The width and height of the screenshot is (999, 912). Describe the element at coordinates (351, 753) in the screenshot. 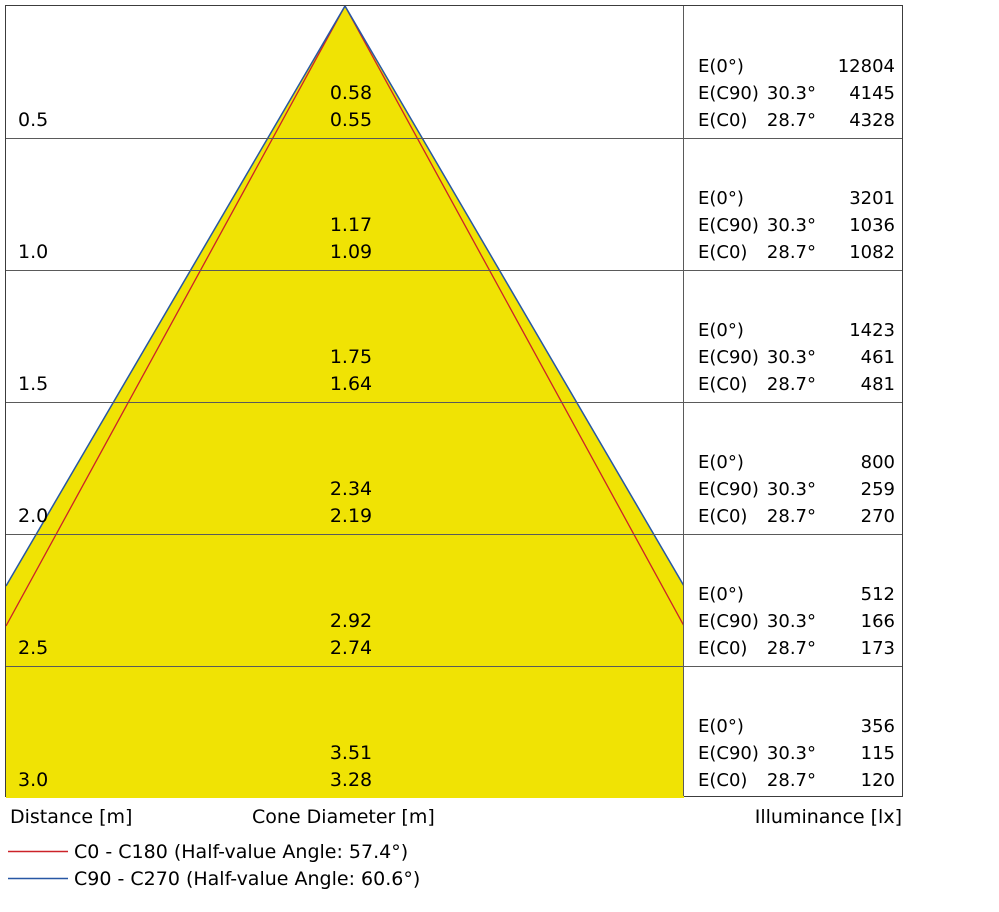

I see `cone-diameter-c90-value: 3.51` at that location.